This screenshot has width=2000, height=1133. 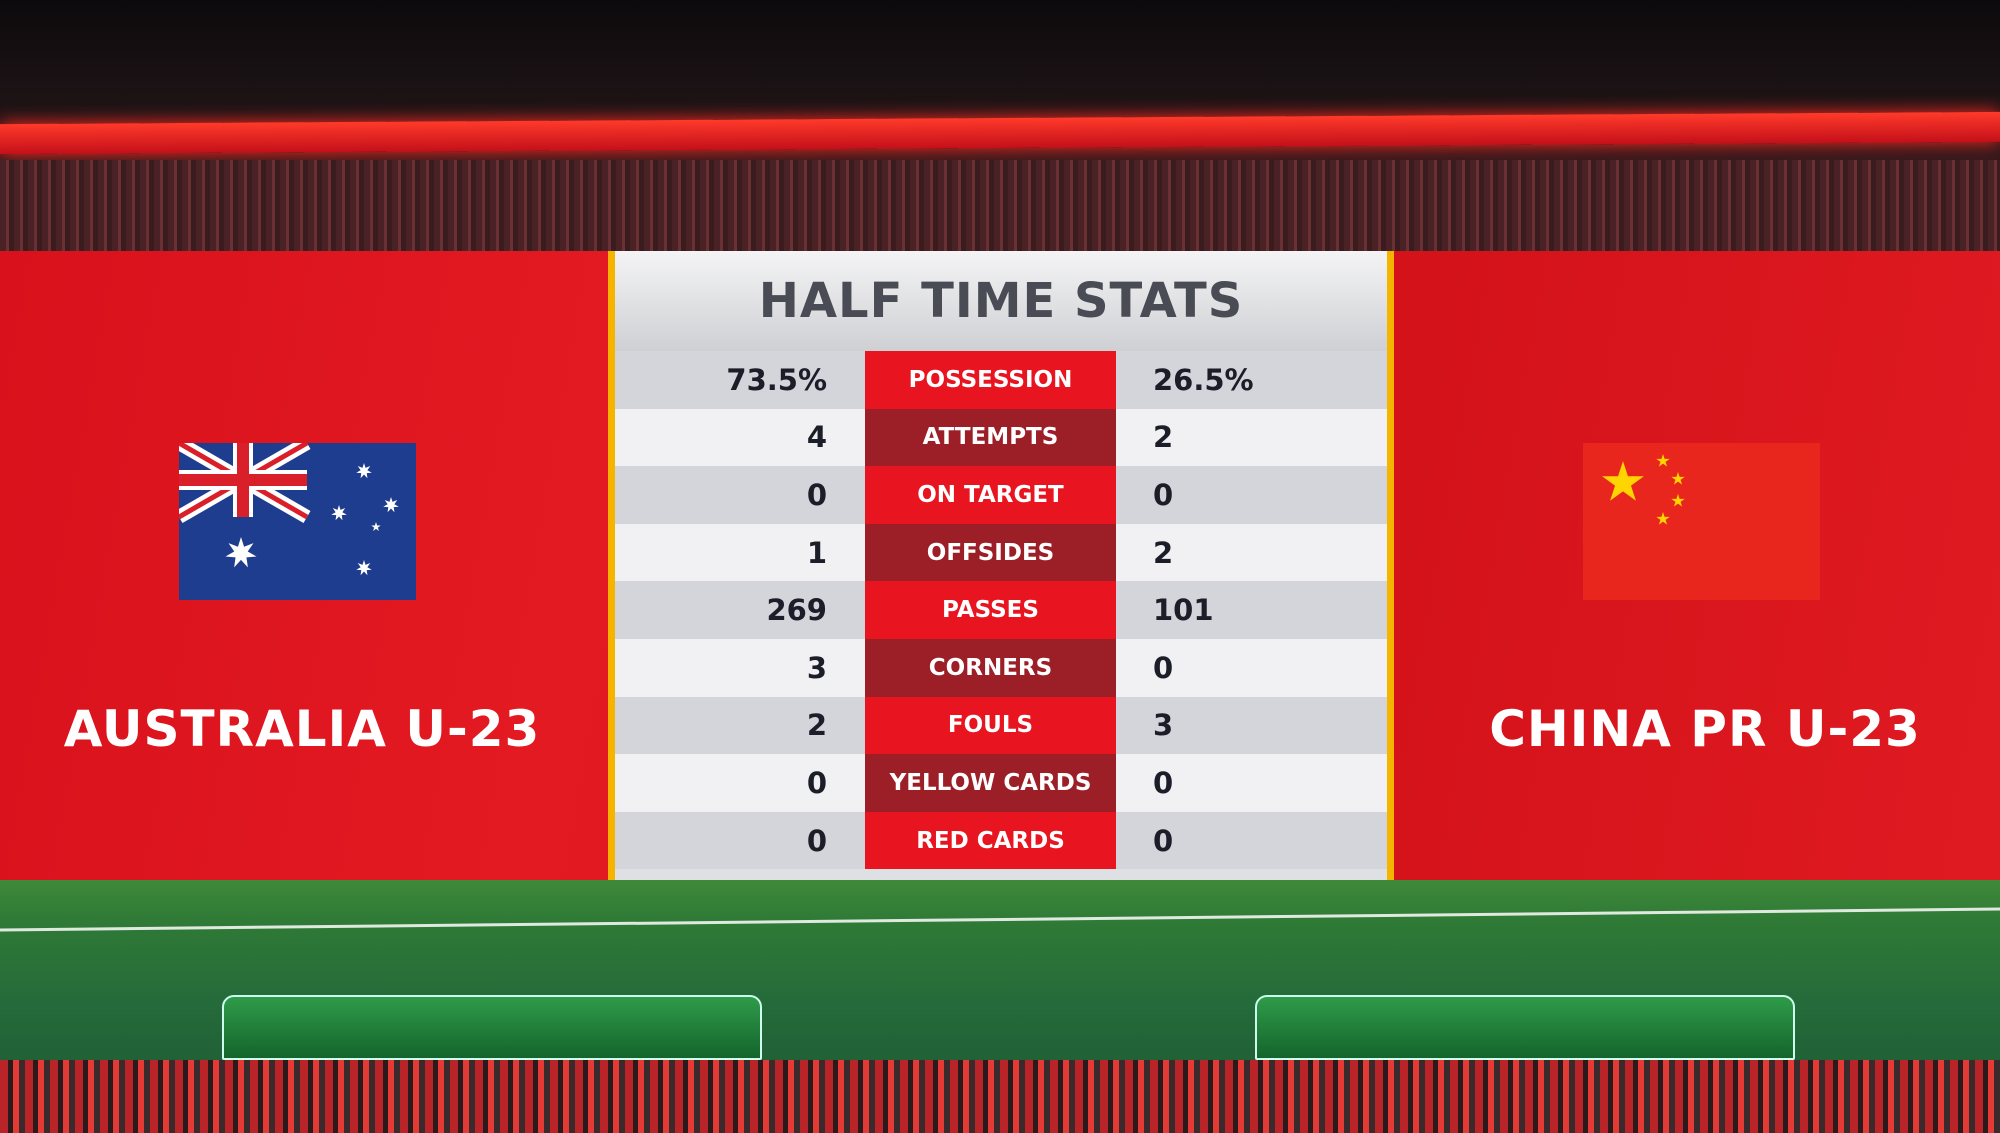 I want to click on stat-row-corners: 3 CORNERS 0, so click(x=1001, y=667).